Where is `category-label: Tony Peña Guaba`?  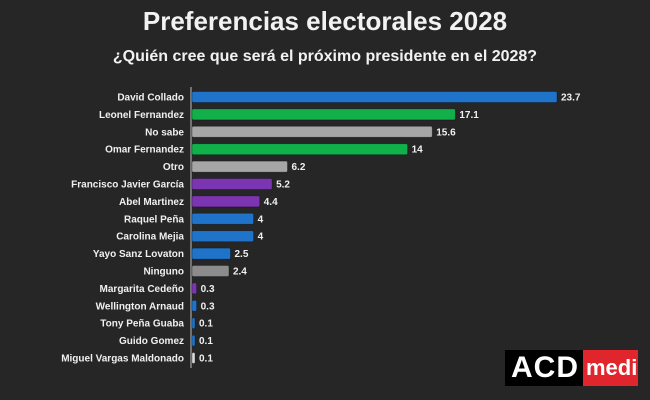 category-label: Tony Peña Guaba is located at coordinates (142, 324).